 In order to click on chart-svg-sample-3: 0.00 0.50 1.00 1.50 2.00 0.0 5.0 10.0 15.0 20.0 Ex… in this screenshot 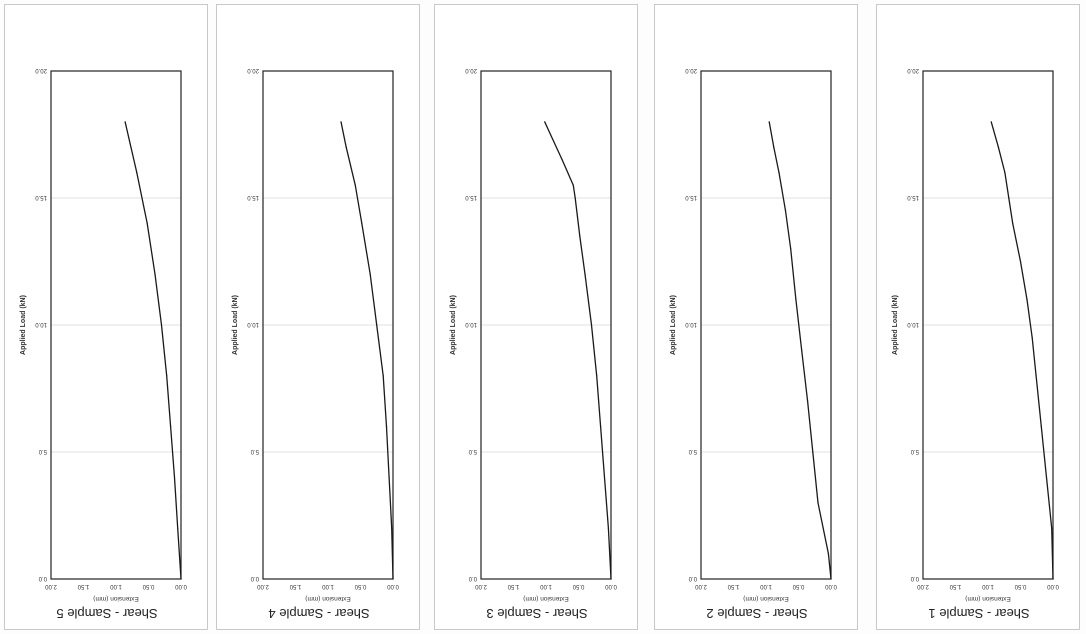, I will do `click(533, 344)`.